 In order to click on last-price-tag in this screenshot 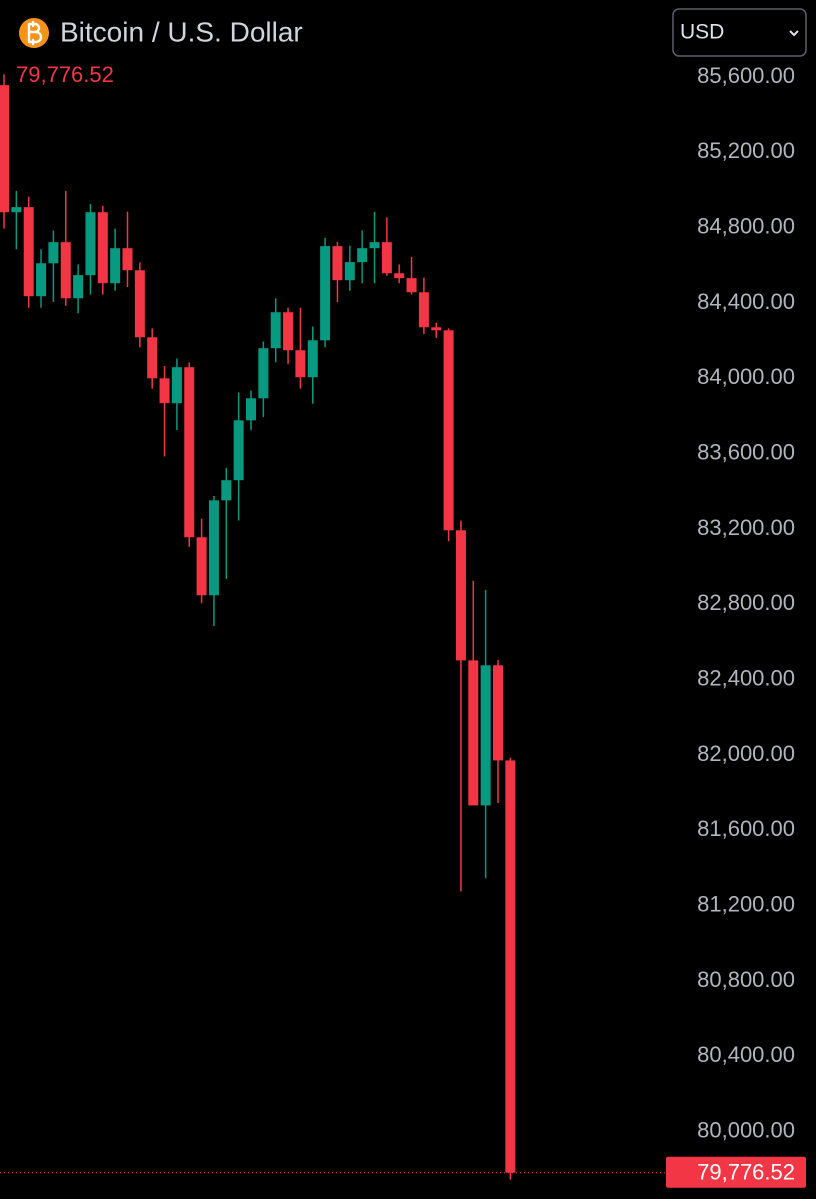, I will do `click(736, 1172)`.